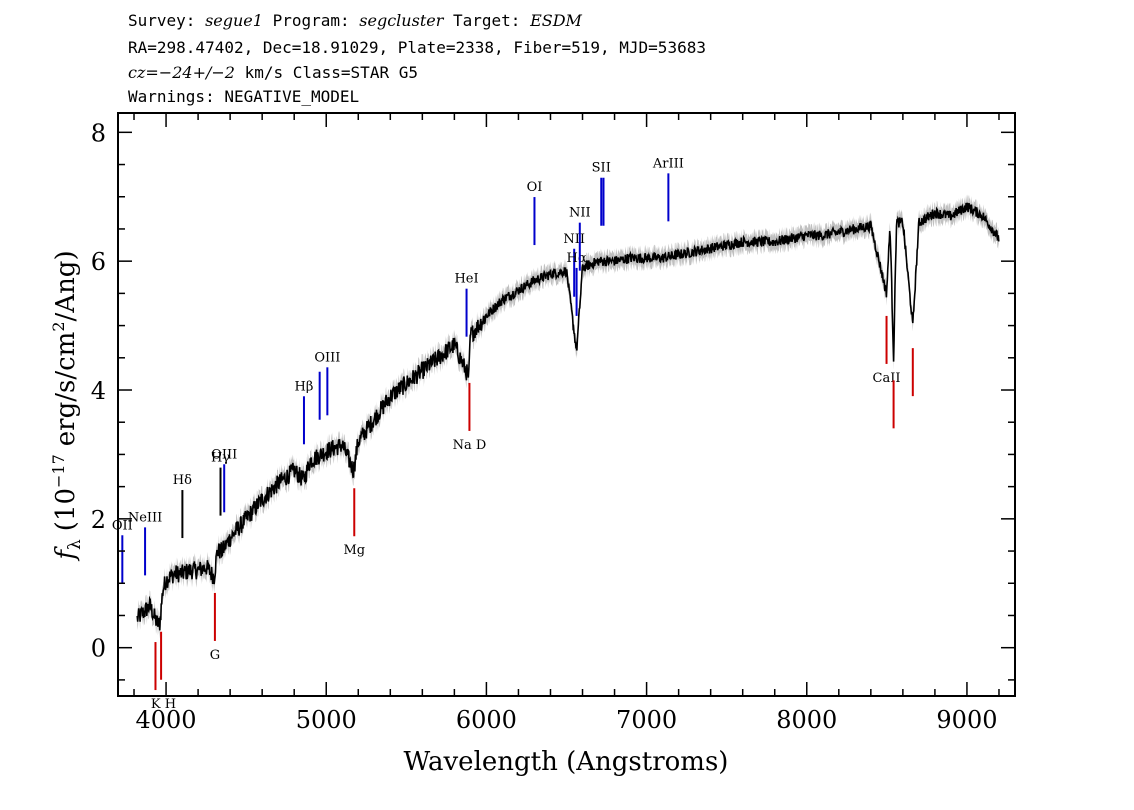  What do you see at coordinates (304, 386) in the screenshot?
I see `emission-line-label: Hβ` at bounding box center [304, 386].